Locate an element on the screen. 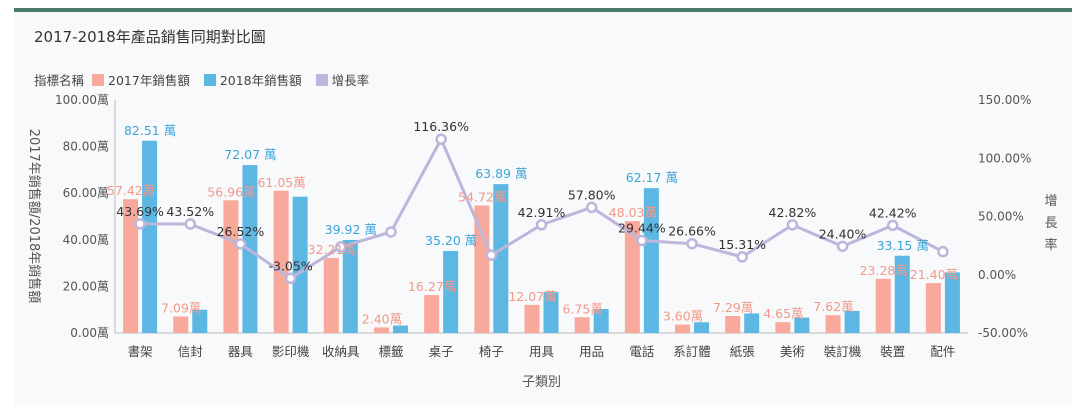 This screenshot has width=1080, height=413. legend-item-2017: 2017年銷售額 is located at coordinates (141, 79).